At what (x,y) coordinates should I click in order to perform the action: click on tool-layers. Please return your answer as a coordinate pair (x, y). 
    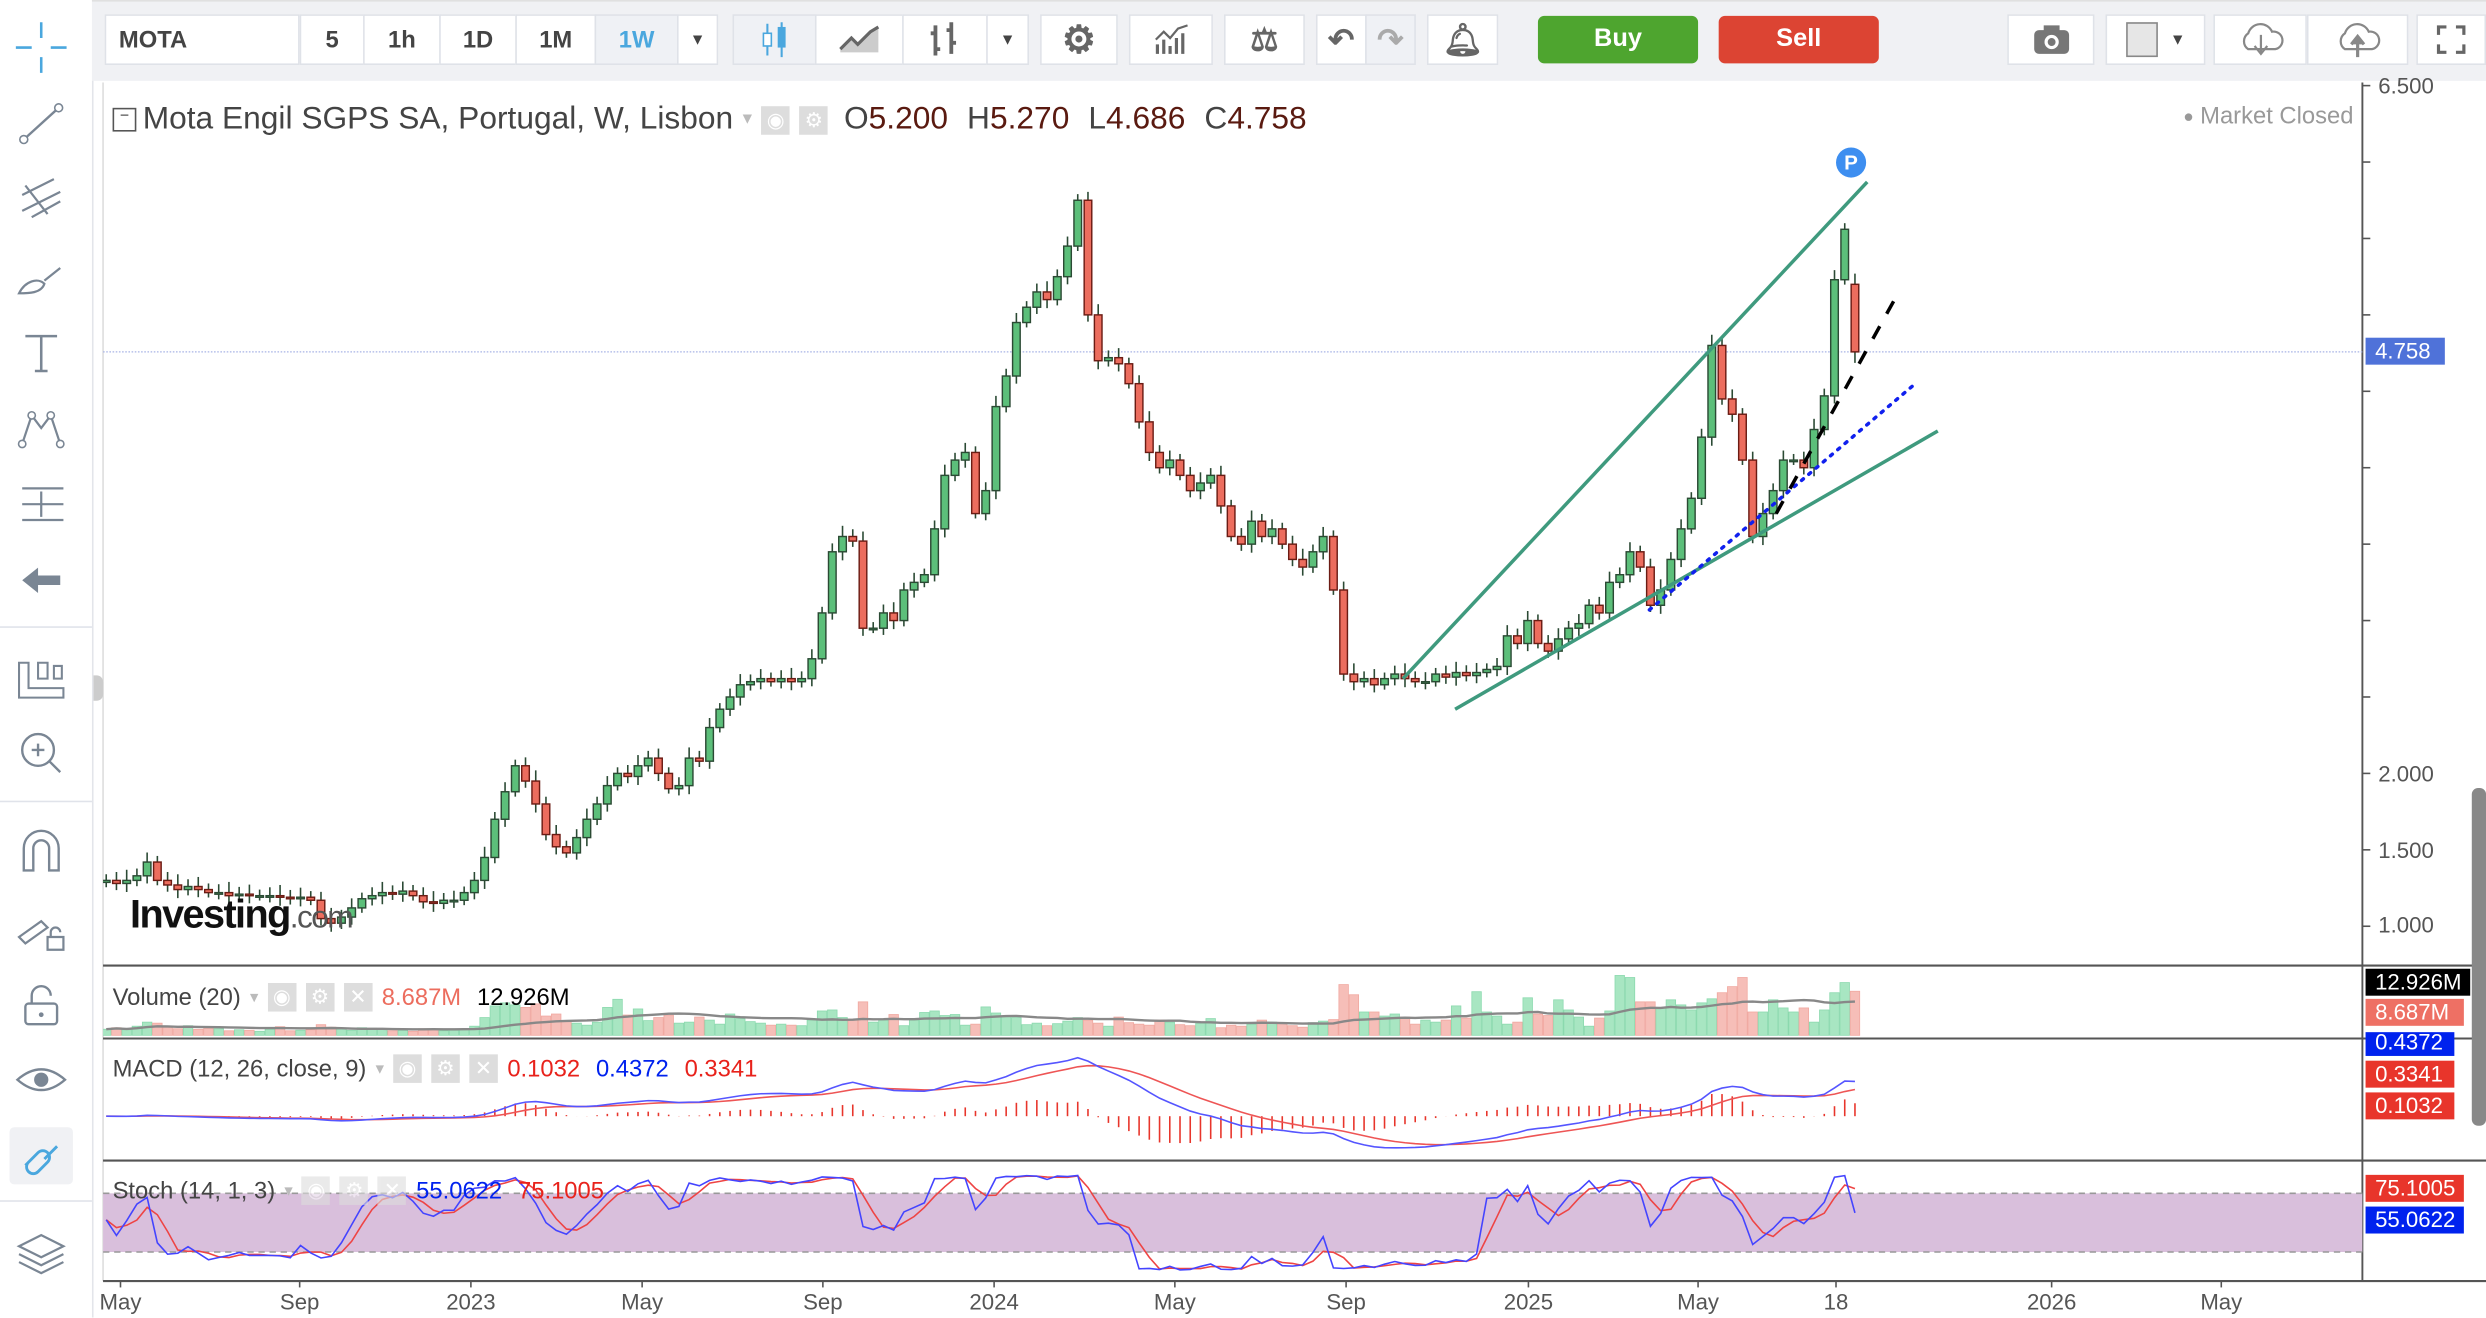
    Looking at the image, I should click on (41, 1252).